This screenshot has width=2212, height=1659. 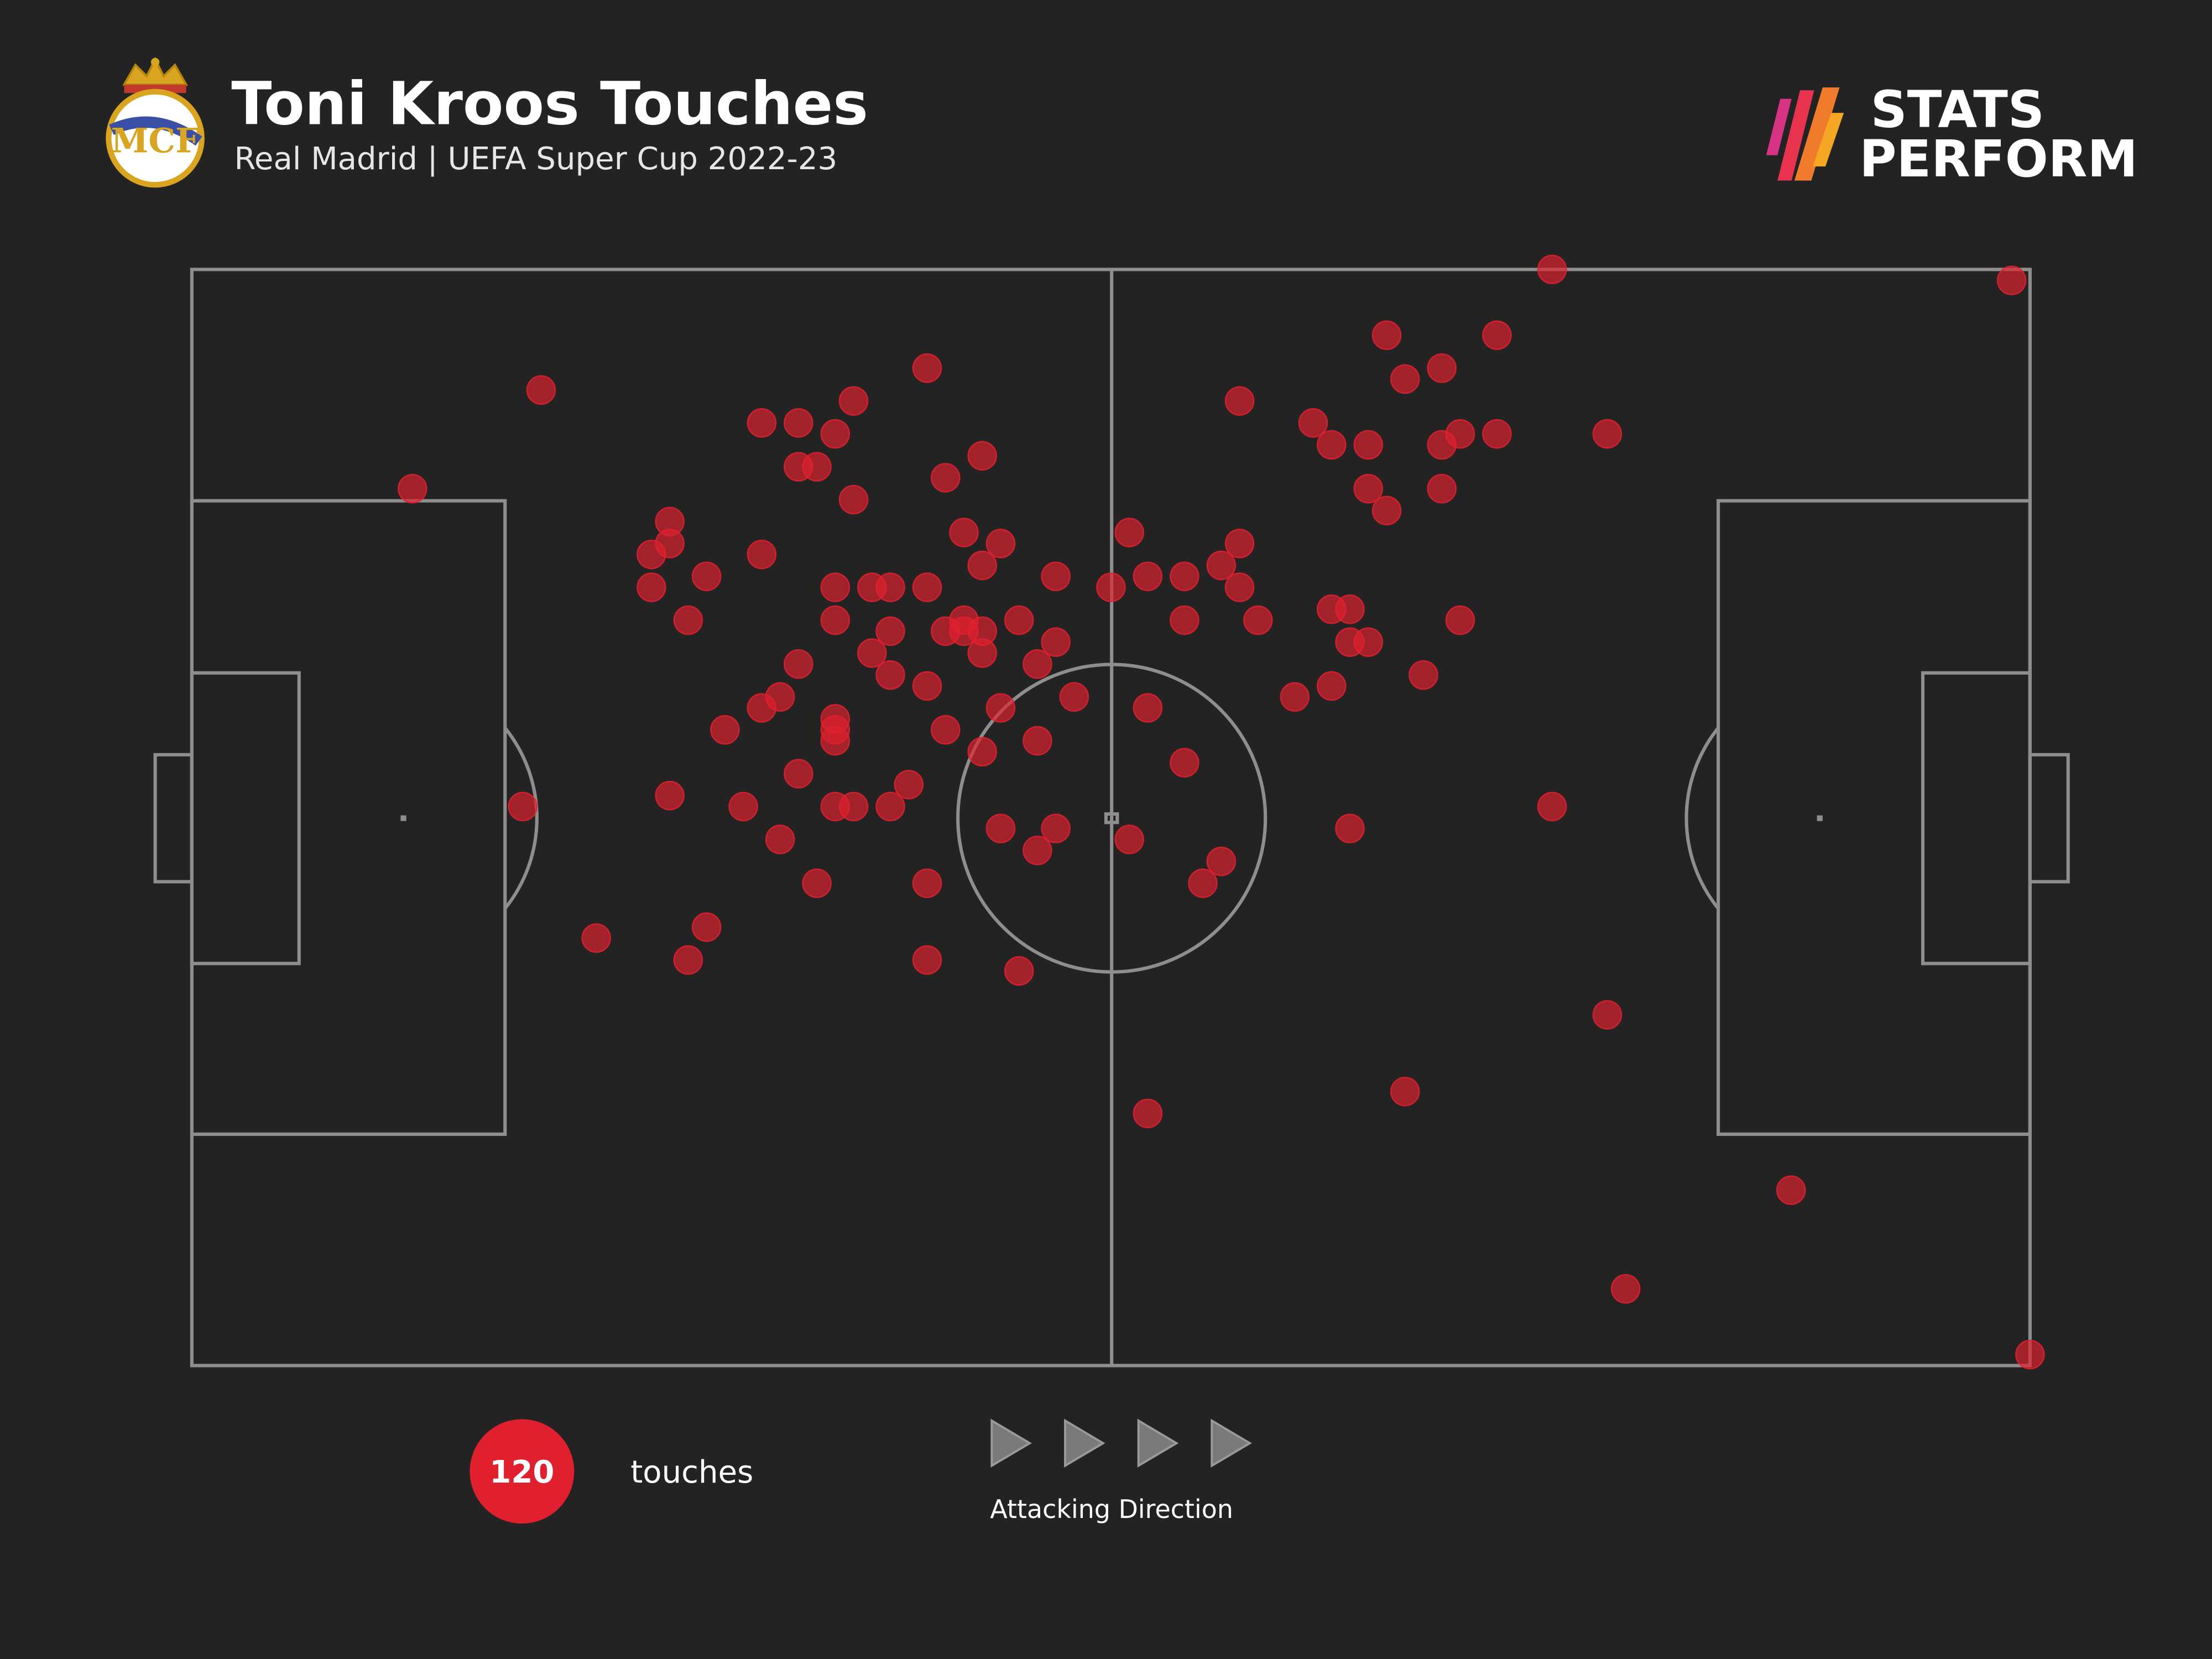 What do you see at coordinates (536, 159) in the screenshot?
I see `chart-subtitle: Real Madrid | UEFA Super Cup 2022-23` at bounding box center [536, 159].